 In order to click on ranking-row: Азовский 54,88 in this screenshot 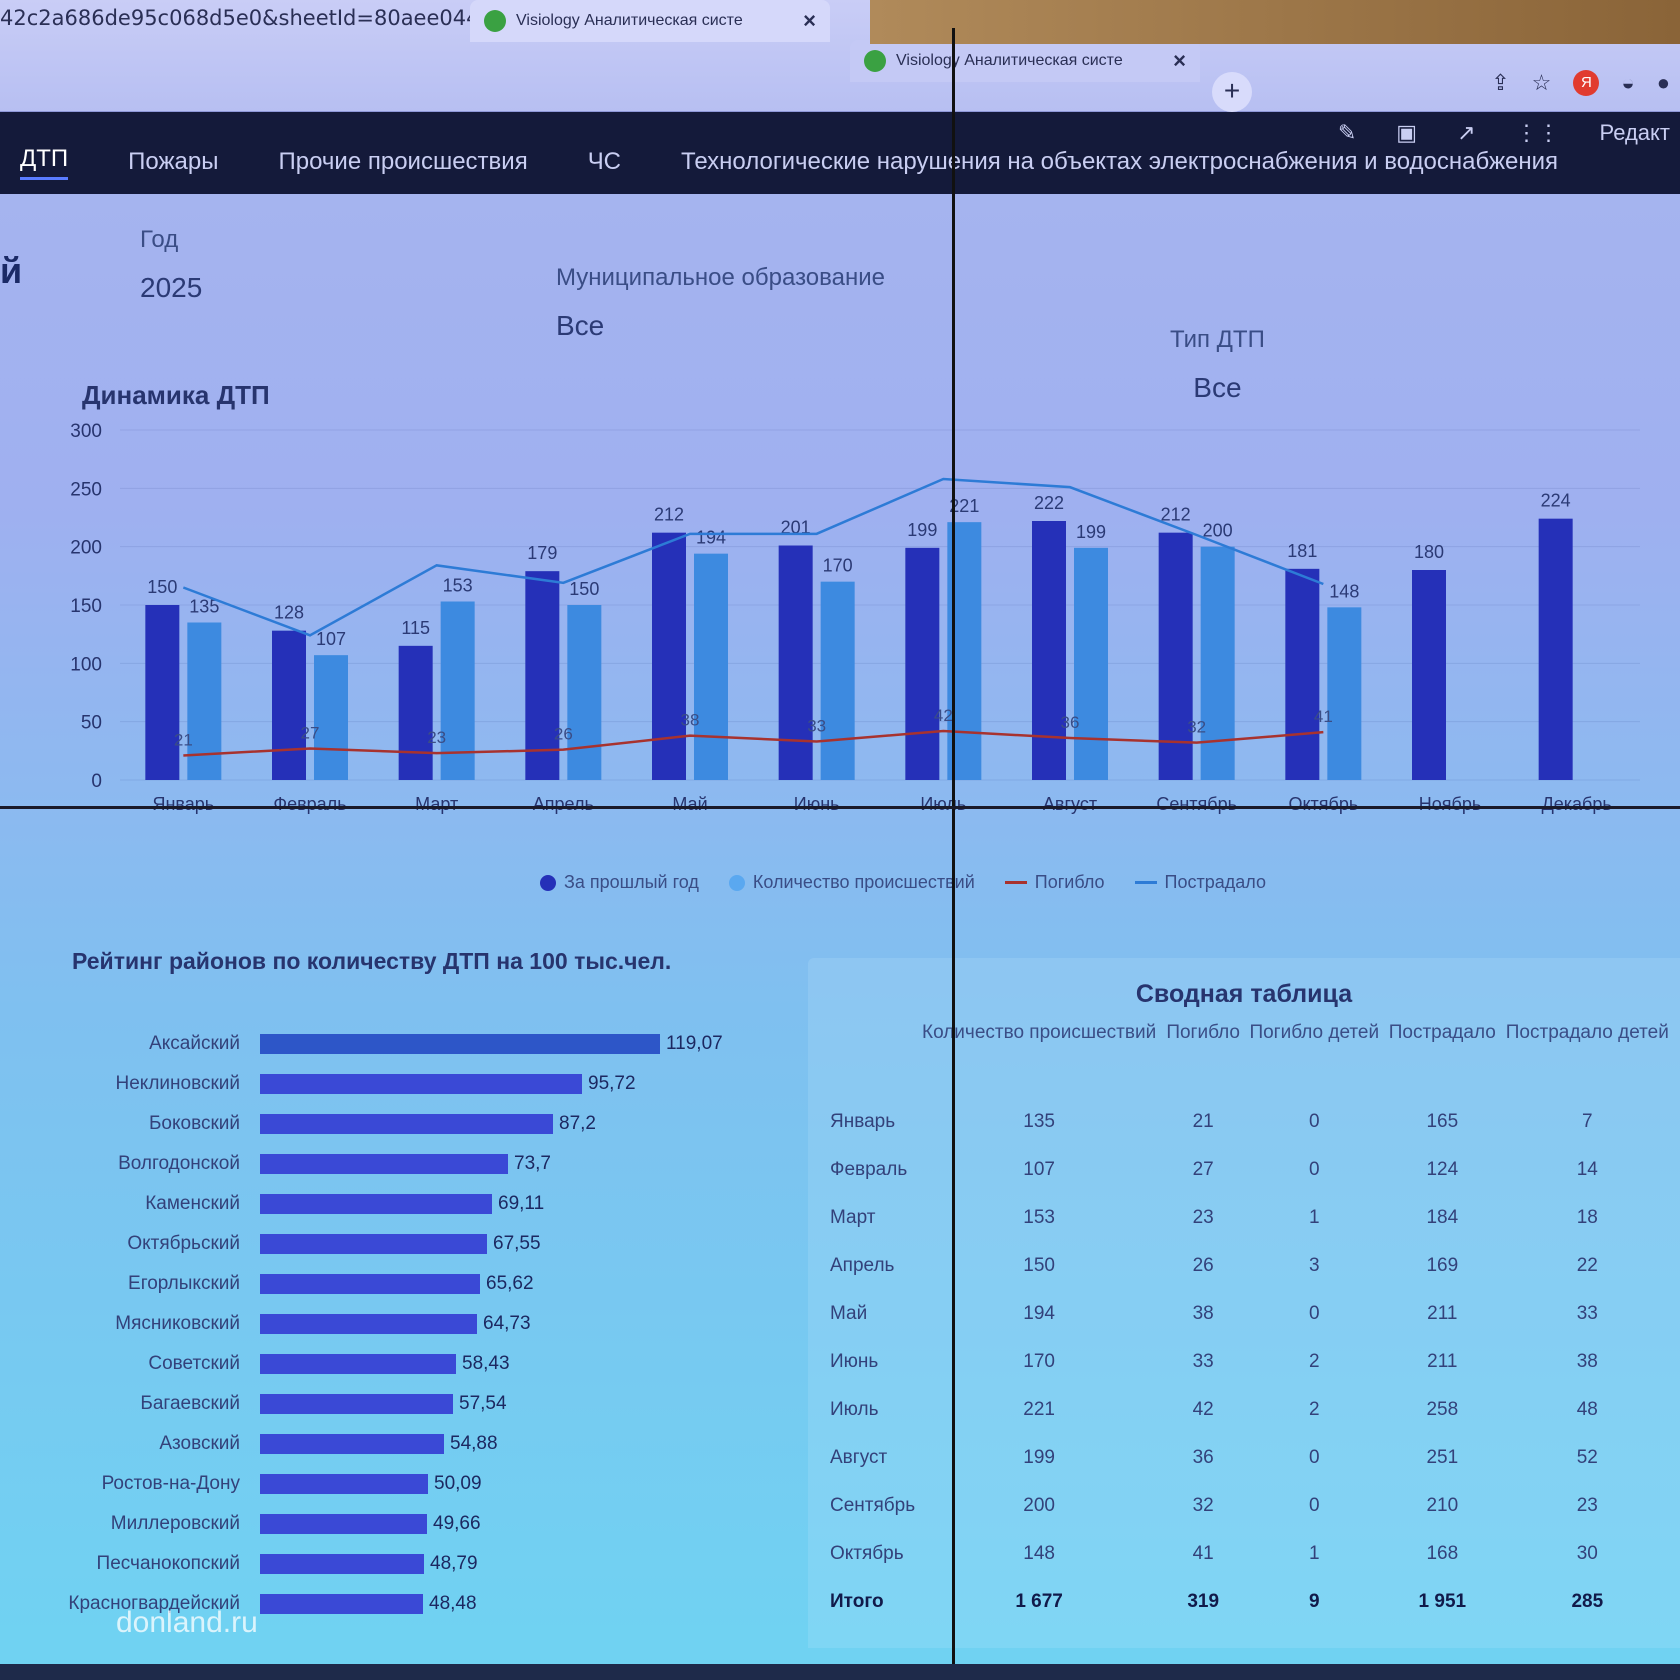, I will do `click(420, 1444)`.